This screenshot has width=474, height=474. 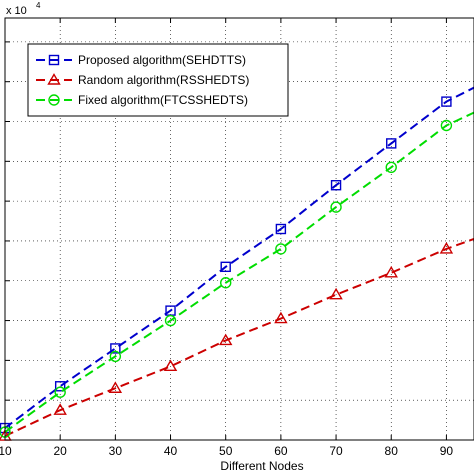 I want to click on legend-label: Random algorithm(RSSHEDTS), so click(x=163, y=80).